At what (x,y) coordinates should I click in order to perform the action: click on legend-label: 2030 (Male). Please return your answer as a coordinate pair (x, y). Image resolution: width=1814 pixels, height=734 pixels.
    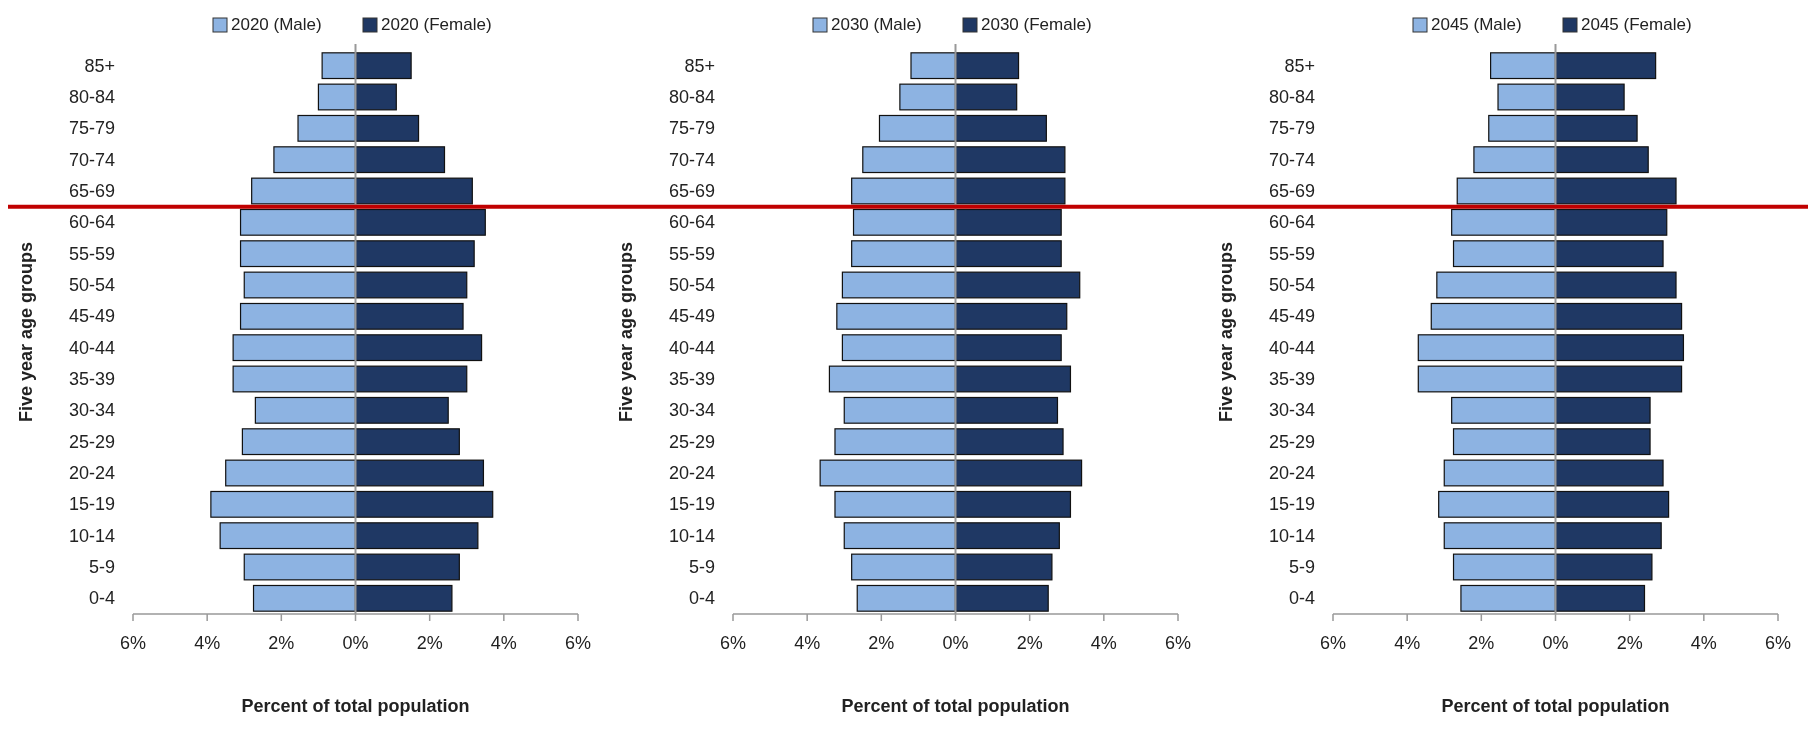
    Looking at the image, I should click on (876, 24).